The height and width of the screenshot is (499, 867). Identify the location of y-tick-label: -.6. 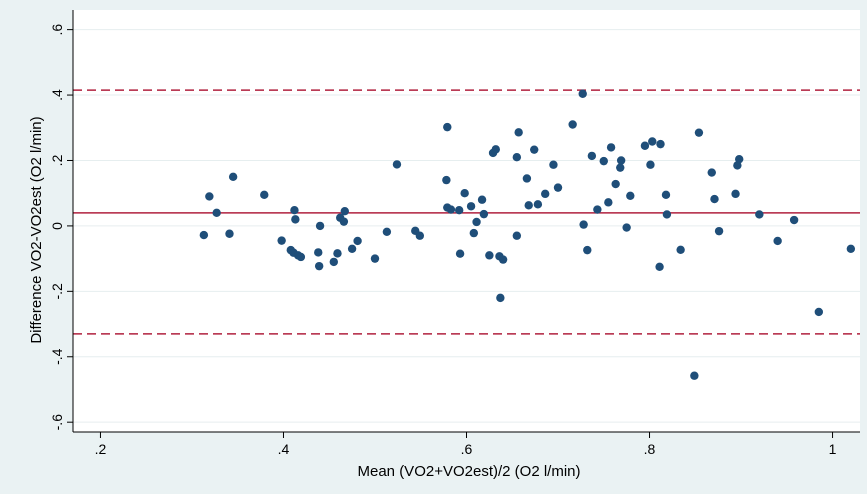
(57, 422).